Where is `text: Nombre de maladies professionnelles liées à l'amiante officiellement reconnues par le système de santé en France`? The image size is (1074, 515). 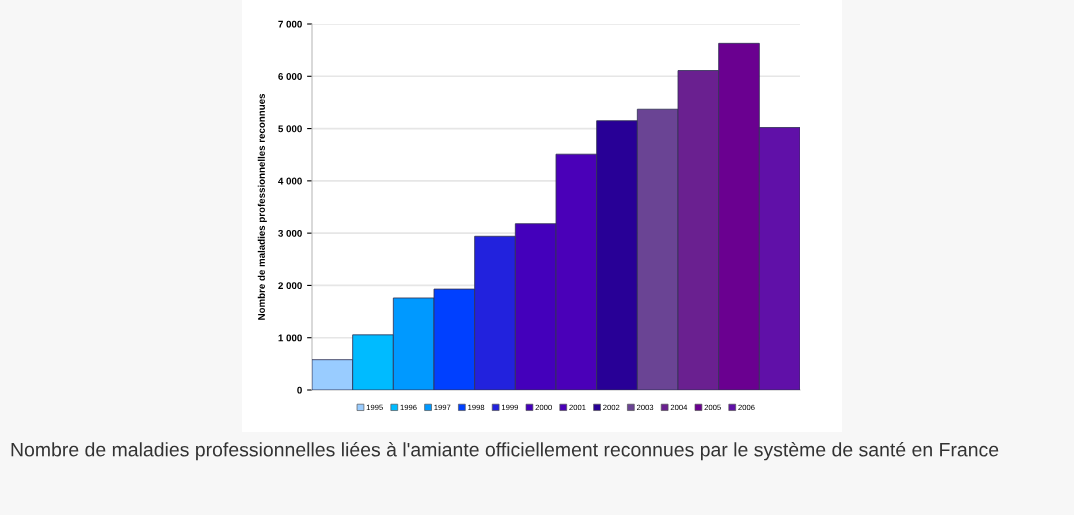
text: Nombre de maladies professionnelles liées à l'amiante officiellement reconnues par le système de santé en France is located at coordinates (505, 451).